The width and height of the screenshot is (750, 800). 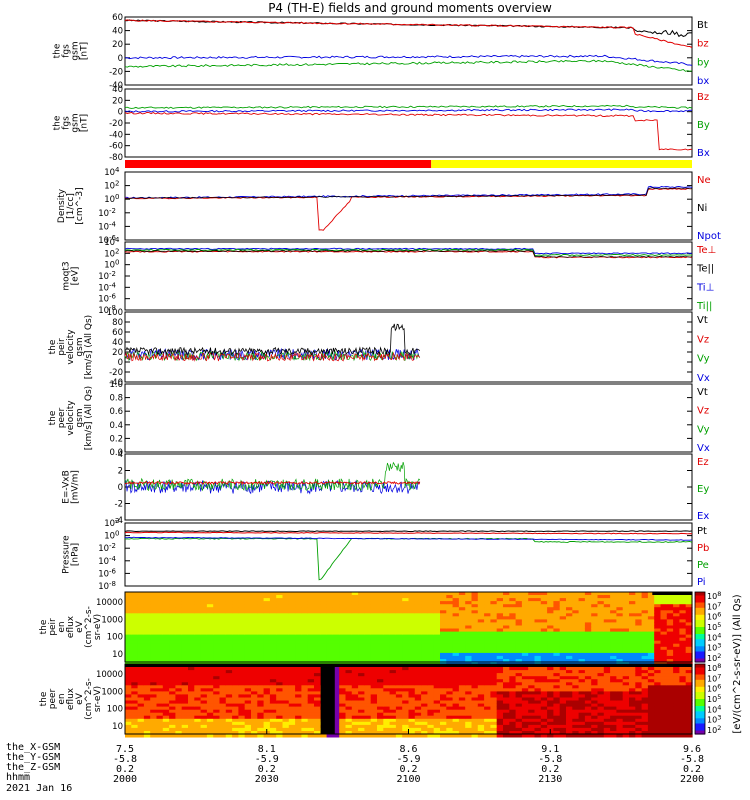 I want to click on y-tick-label: 10-6, so click(x=107, y=573).